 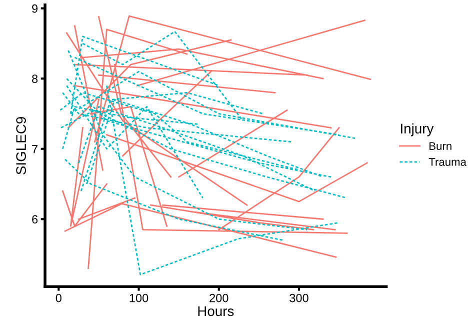 What do you see at coordinates (417, 129) in the screenshot?
I see `legend-title: Injury` at bounding box center [417, 129].